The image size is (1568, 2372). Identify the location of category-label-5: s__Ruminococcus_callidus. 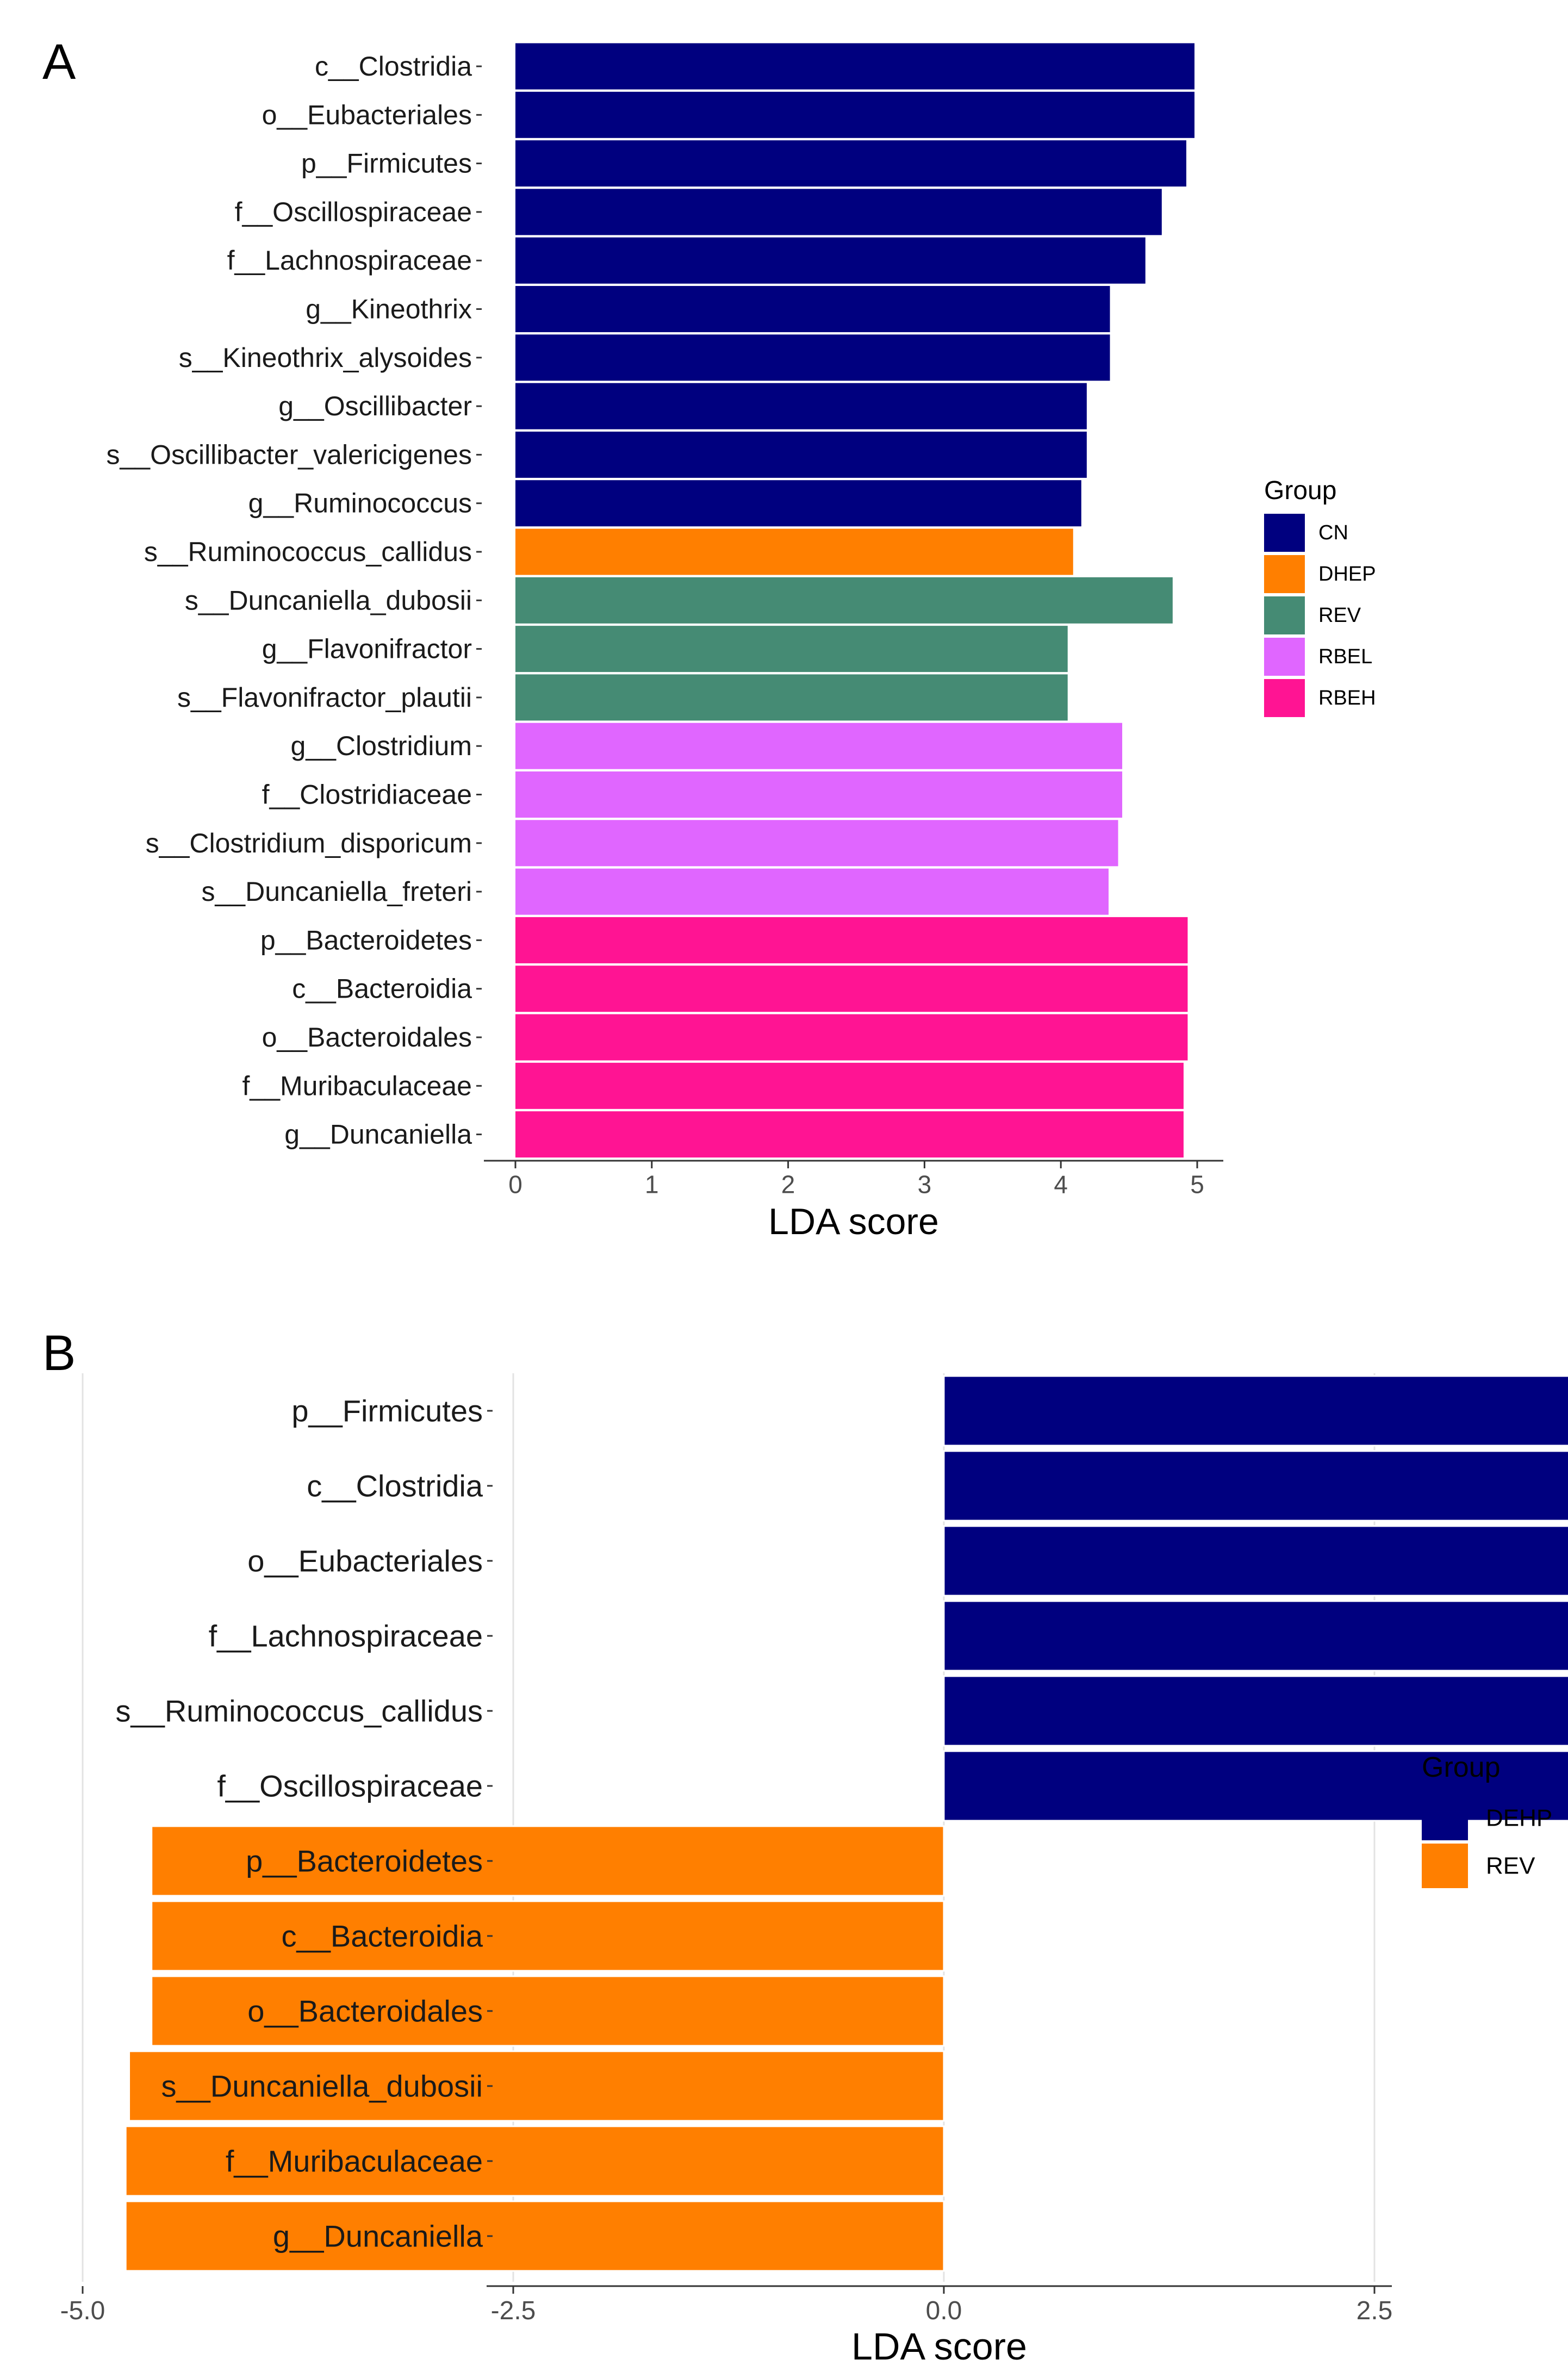
(299, 1711).